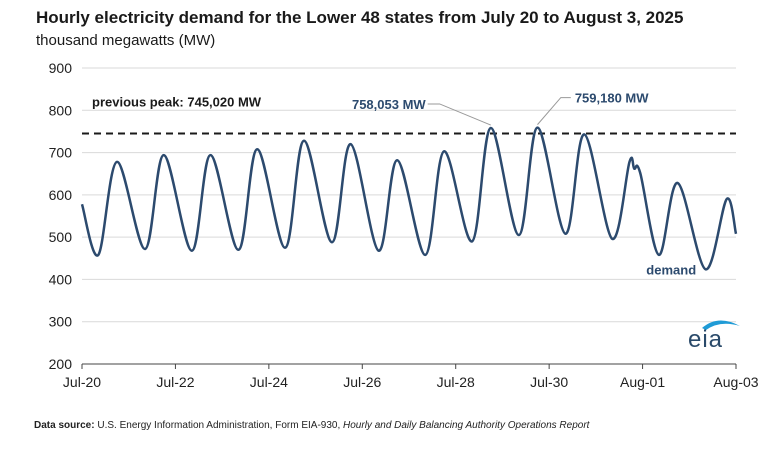 This screenshot has height=470, width=780. I want to click on x-tick-label: Aug-01, so click(642, 382).